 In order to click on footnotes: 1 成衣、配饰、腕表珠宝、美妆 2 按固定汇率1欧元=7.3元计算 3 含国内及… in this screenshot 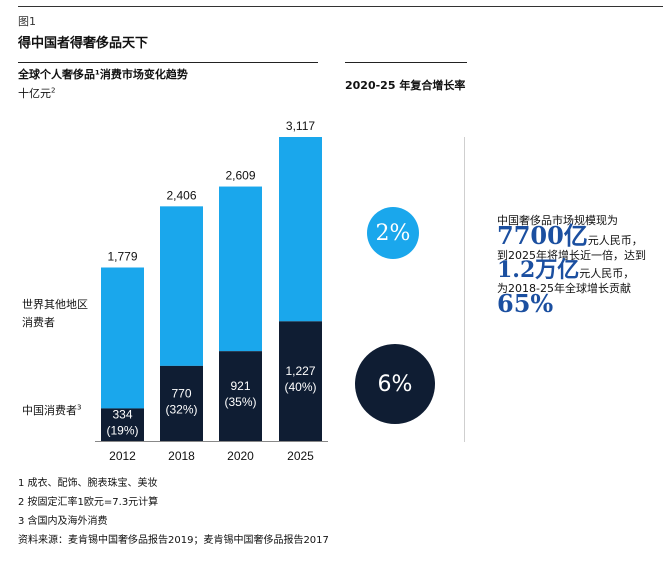, I will do `click(173, 512)`.